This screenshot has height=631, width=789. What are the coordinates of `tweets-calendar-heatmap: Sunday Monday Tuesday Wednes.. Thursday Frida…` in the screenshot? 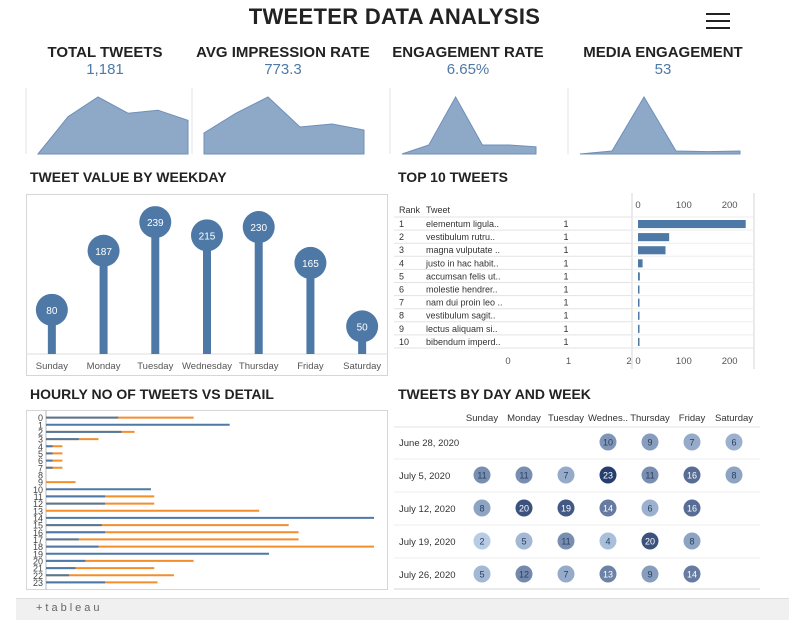 It's located at (577, 499).